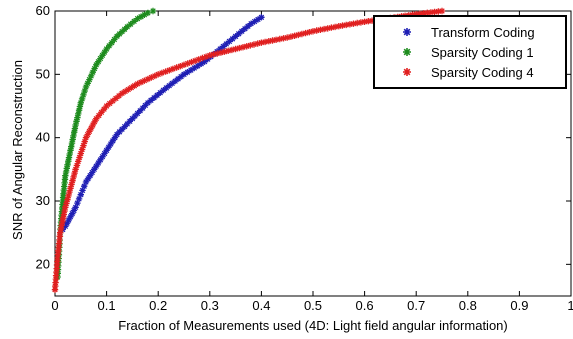 The image size is (573, 339). What do you see at coordinates (43, 263) in the screenshot?
I see `y-tick-label: 20` at bounding box center [43, 263].